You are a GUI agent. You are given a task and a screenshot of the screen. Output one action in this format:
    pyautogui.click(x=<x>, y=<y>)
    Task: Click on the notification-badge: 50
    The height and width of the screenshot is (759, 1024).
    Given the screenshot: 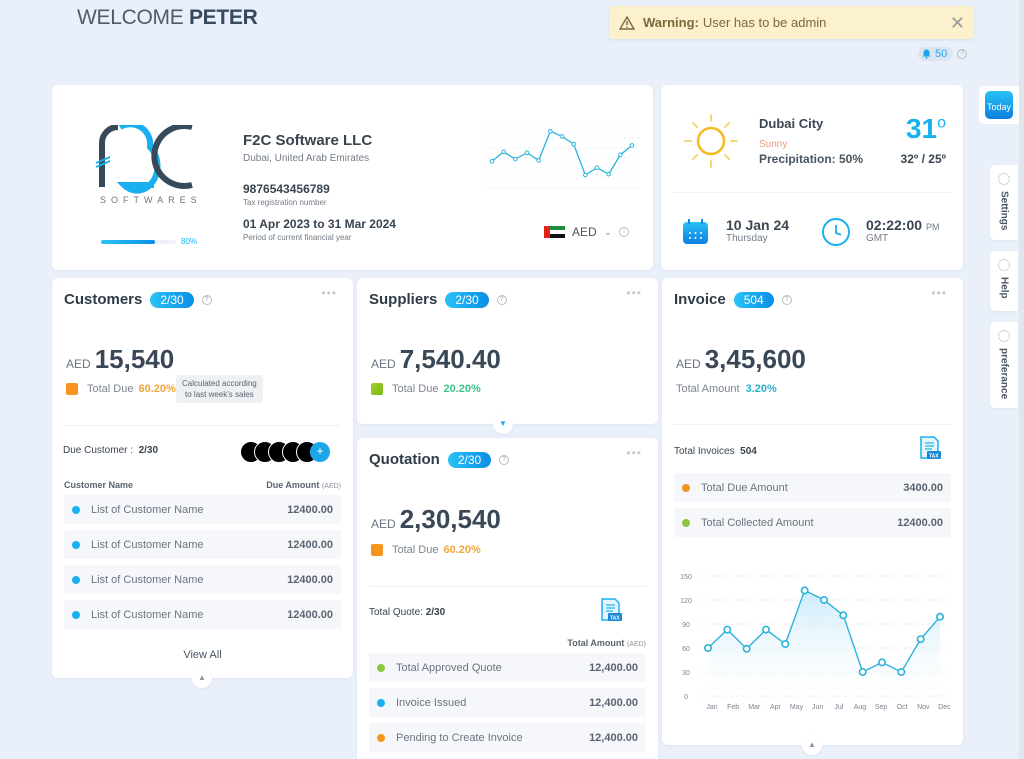 What is the action you would take?
    pyautogui.click(x=936, y=54)
    